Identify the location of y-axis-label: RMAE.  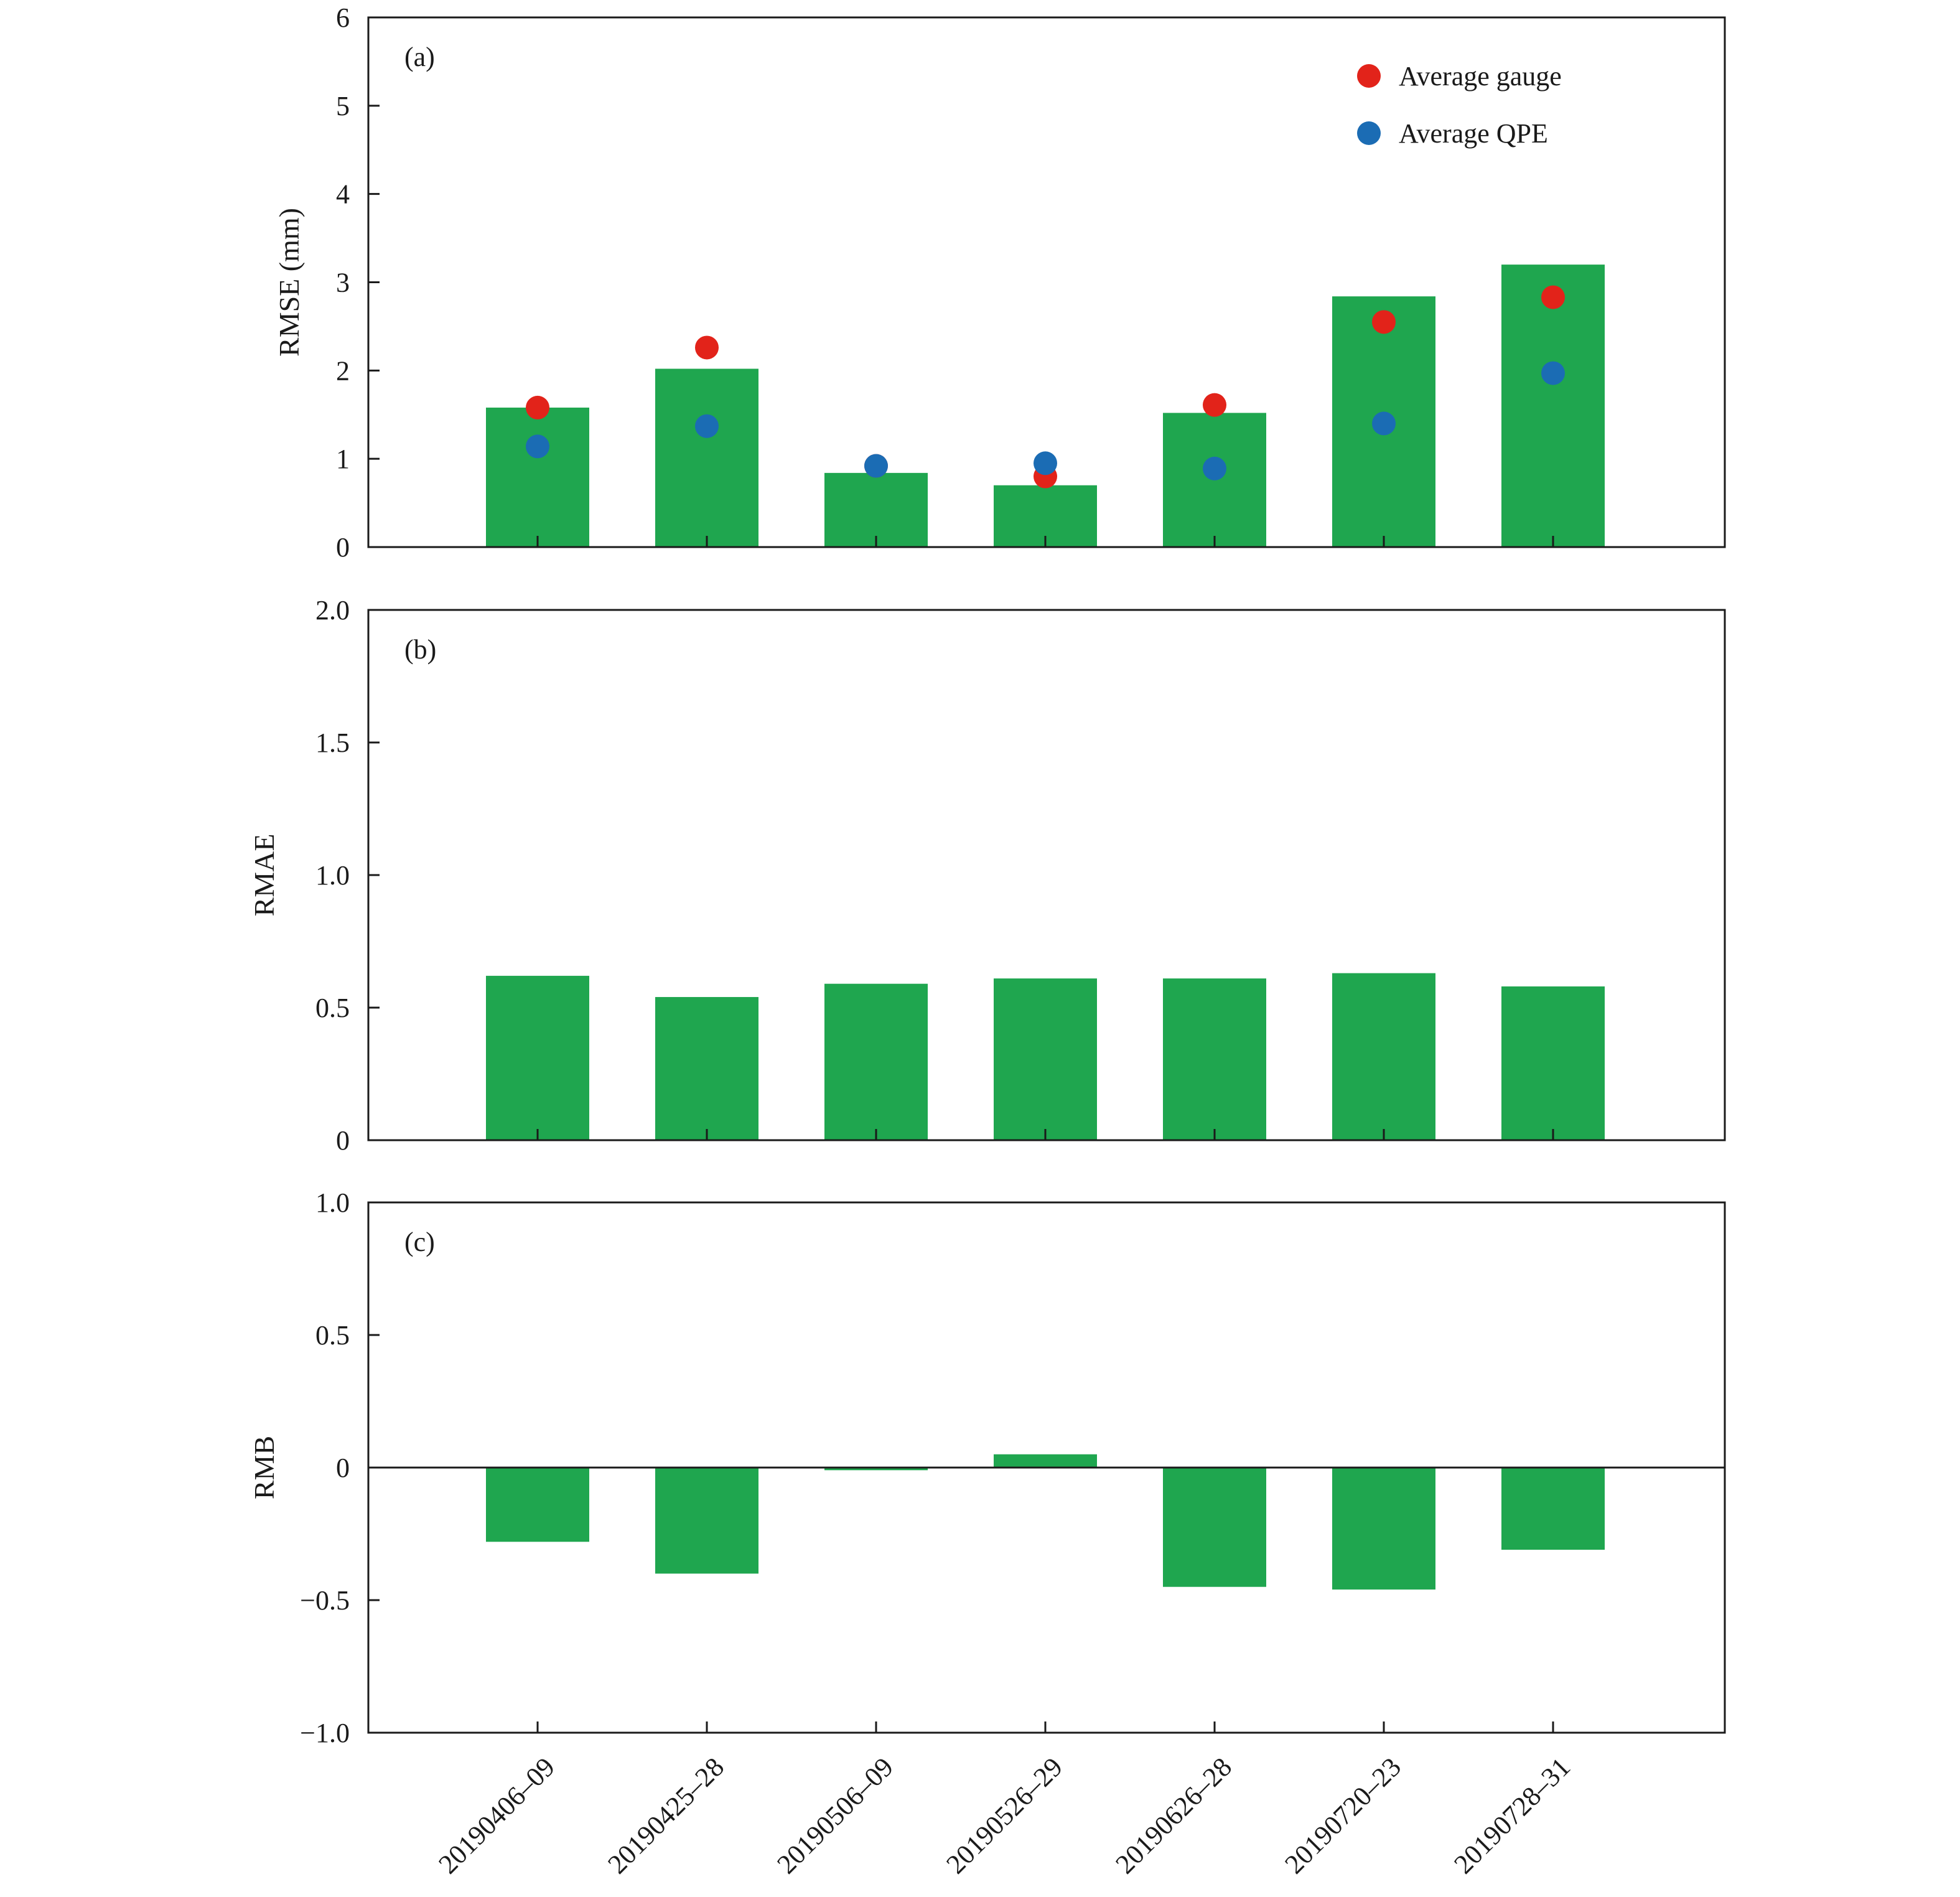
(264, 875).